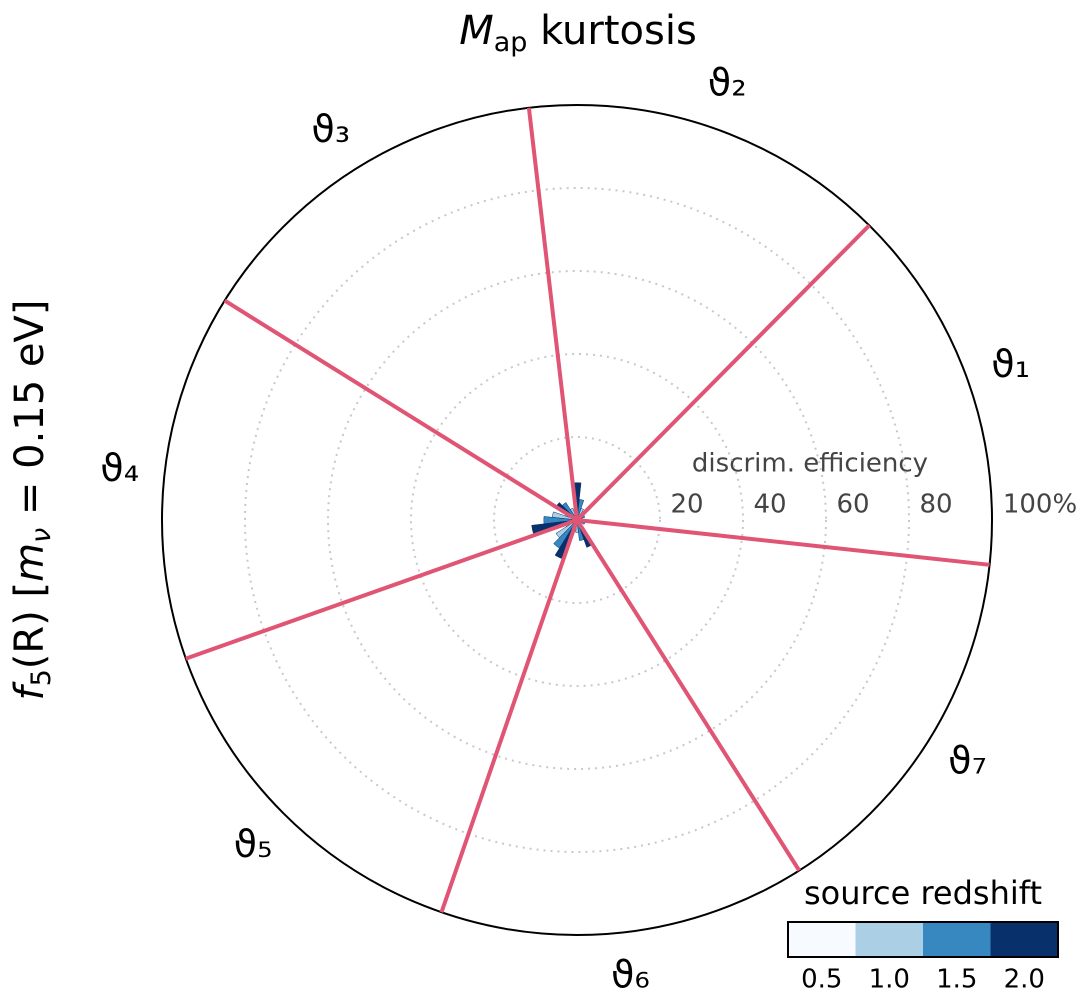 This screenshot has width=1080, height=1000. Describe the element at coordinates (956, 980) in the screenshot. I see `legend-label: 1.5` at that location.